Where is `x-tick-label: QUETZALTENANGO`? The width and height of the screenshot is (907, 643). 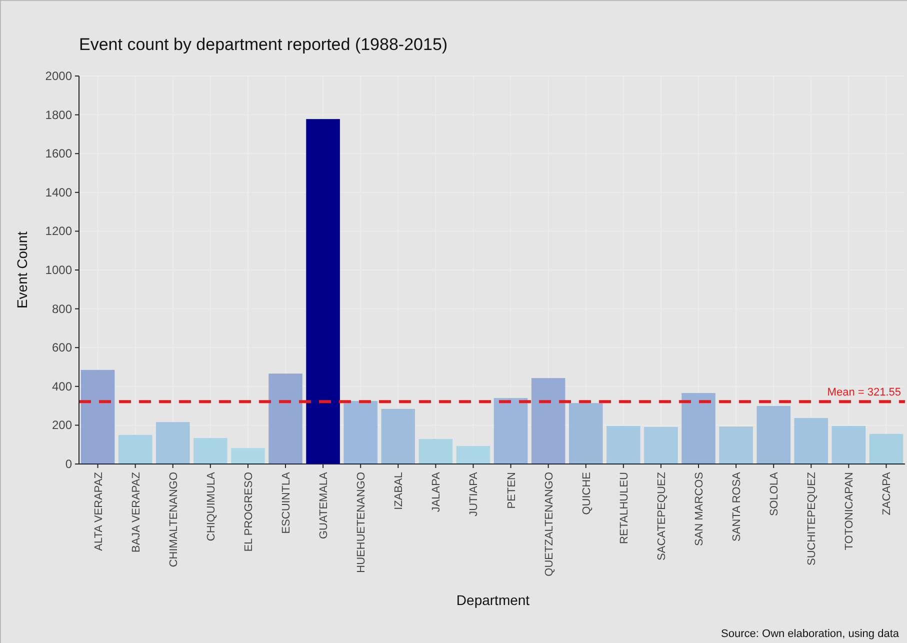
x-tick-label: QUETZALTENANGO is located at coordinates (549, 524).